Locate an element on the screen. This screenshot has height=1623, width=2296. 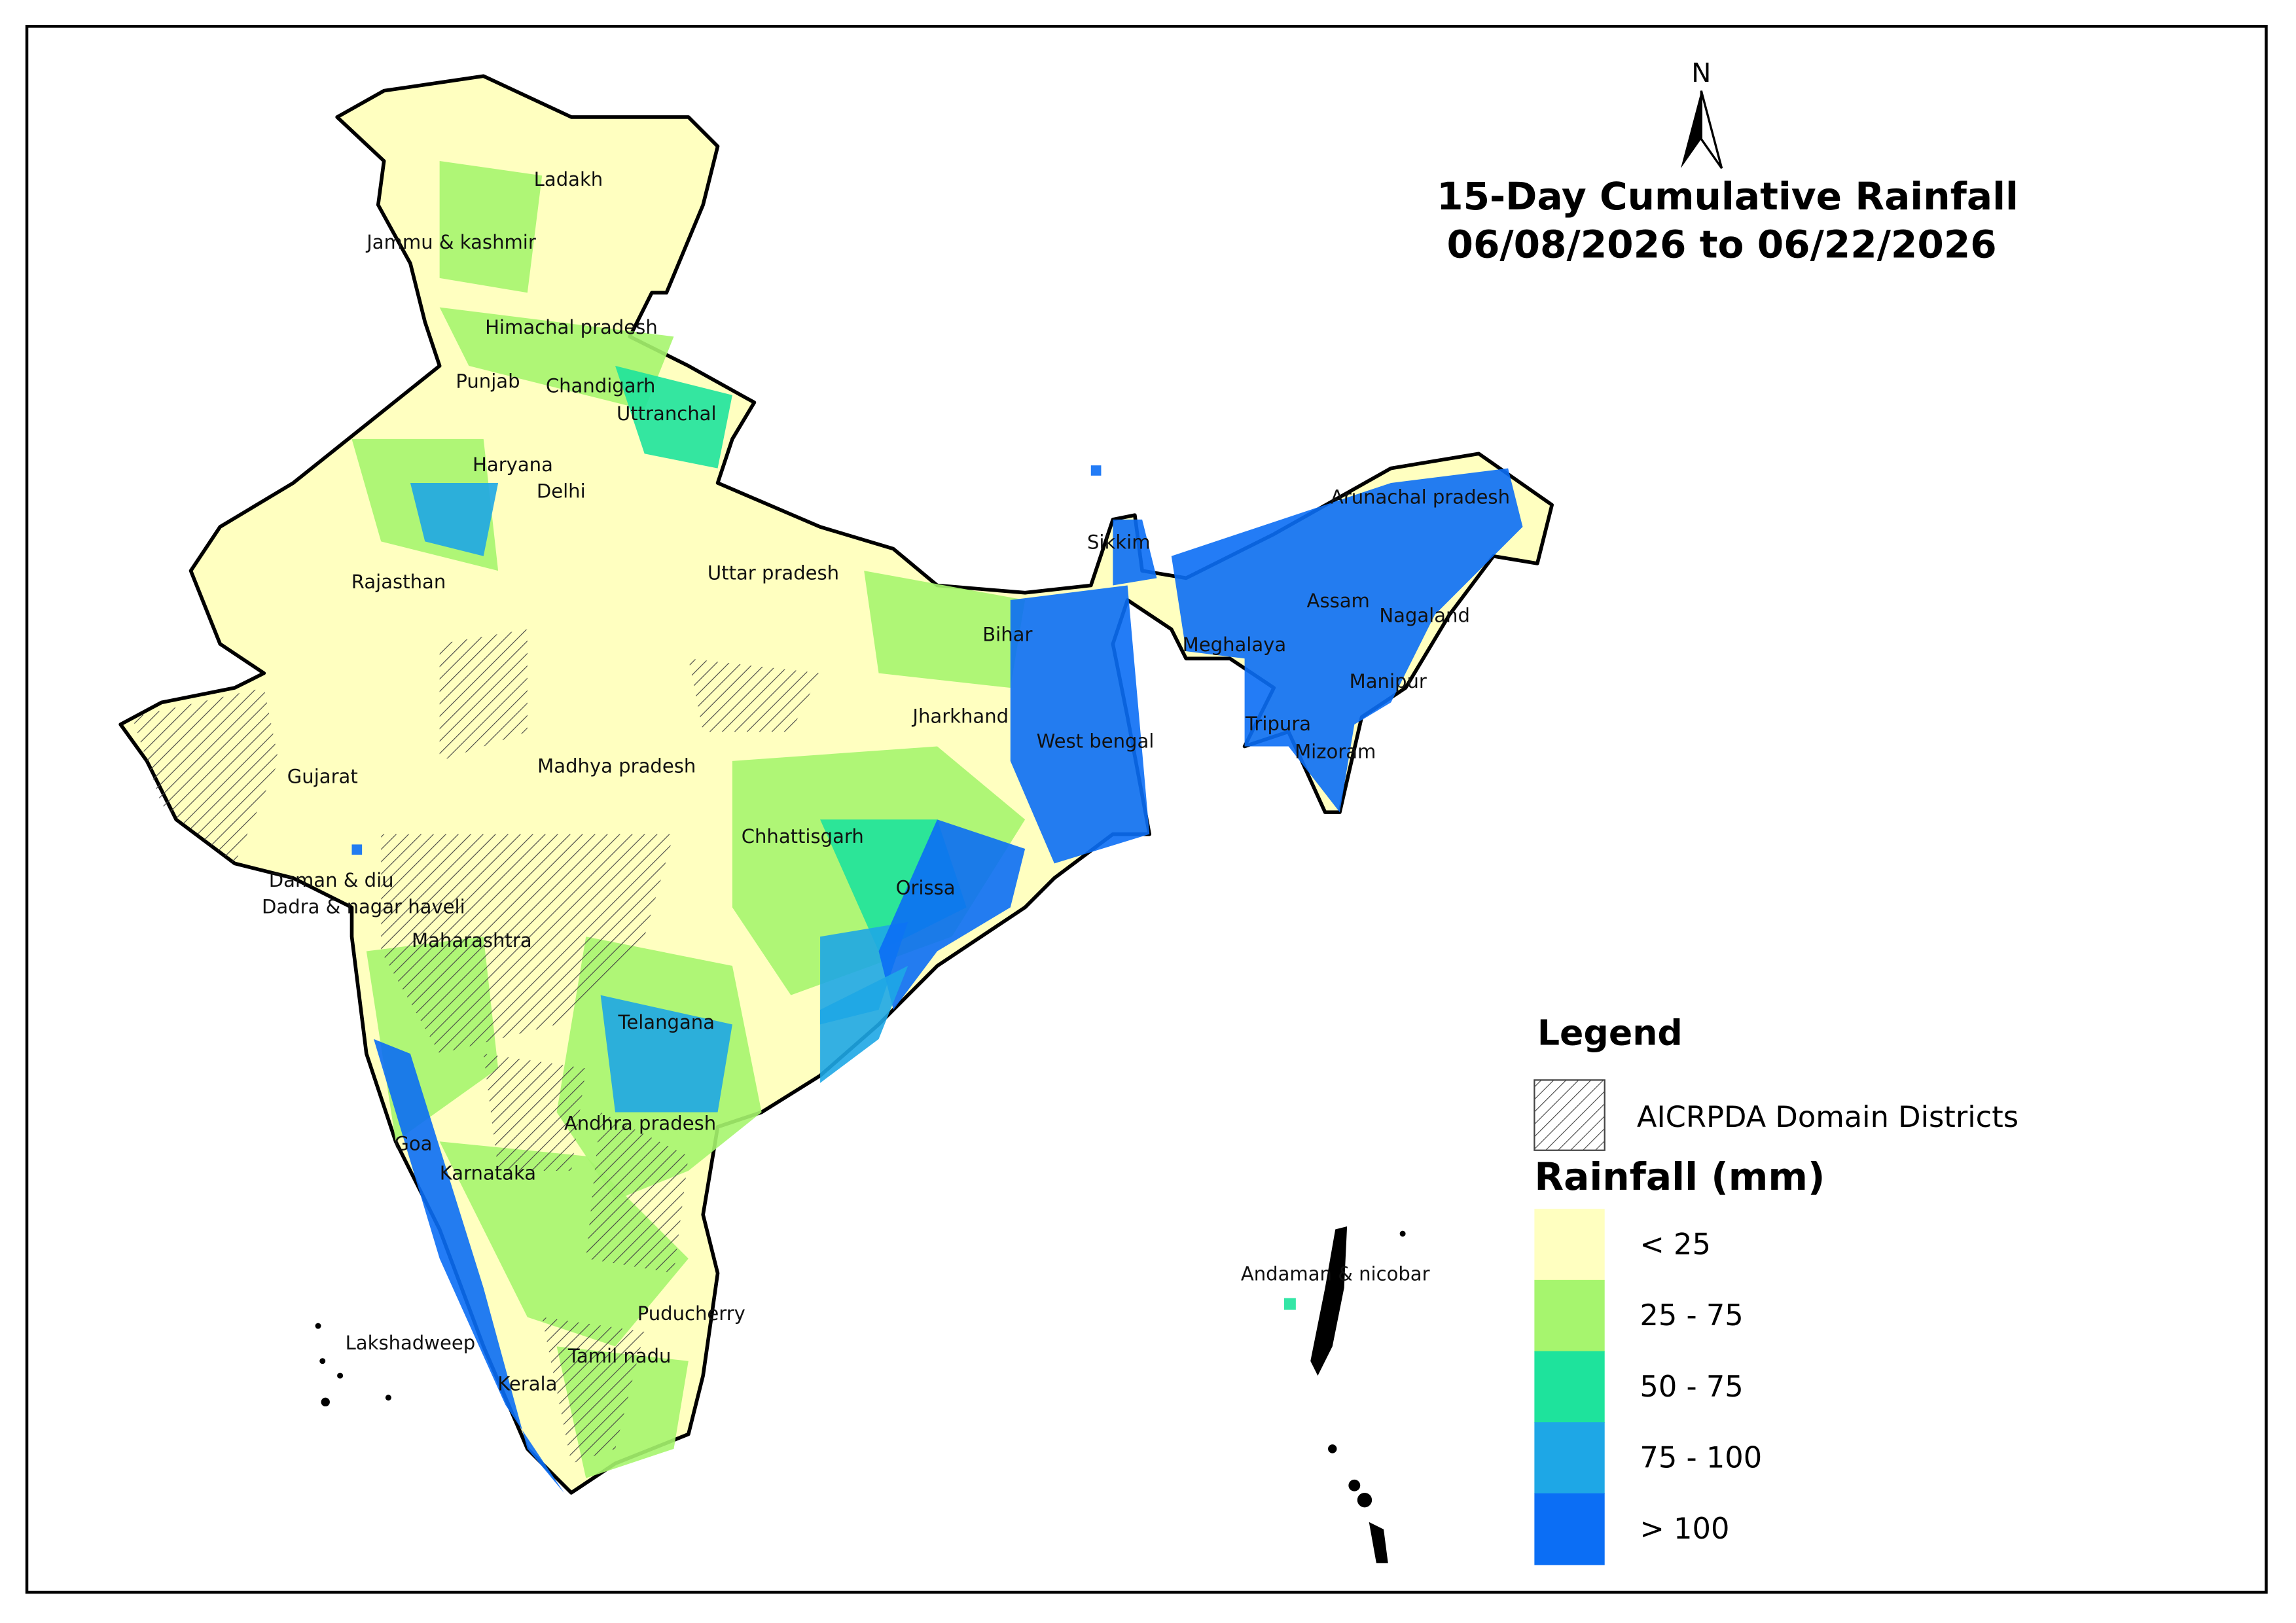
region-label: Maharashtra is located at coordinates (472, 940).